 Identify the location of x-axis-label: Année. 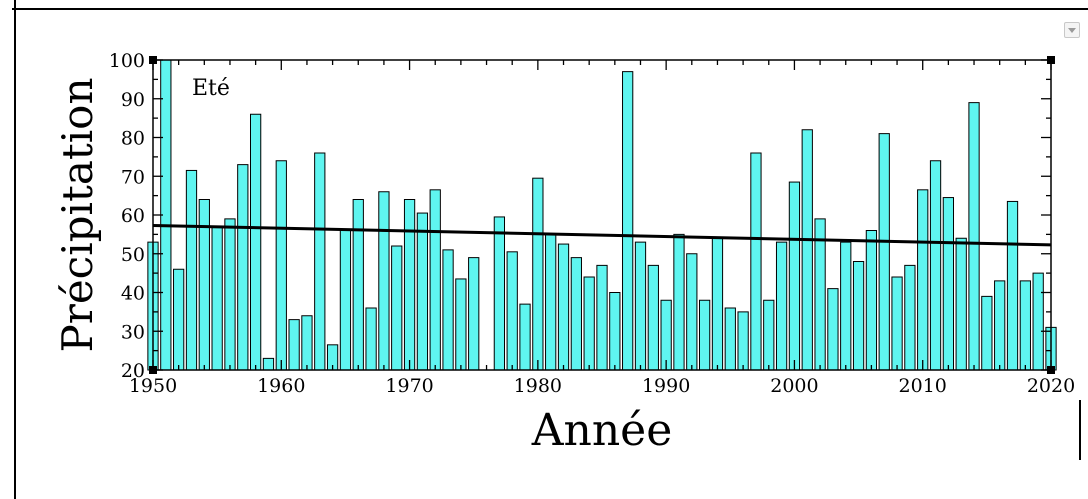
(602, 430).